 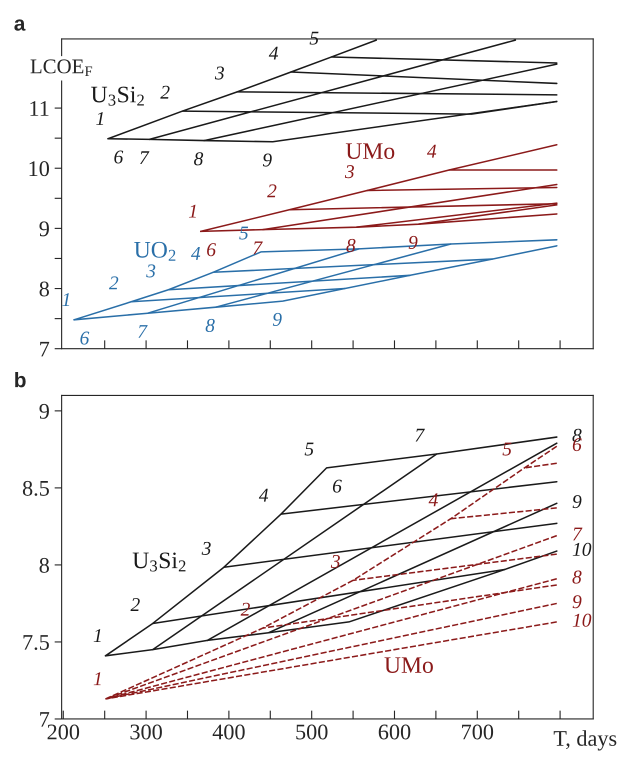 What do you see at coordinates (159, 562) in the screenshot?
I see `series-label: U$_{3}$Si$_{2}$` at bounding box center [159, 562].